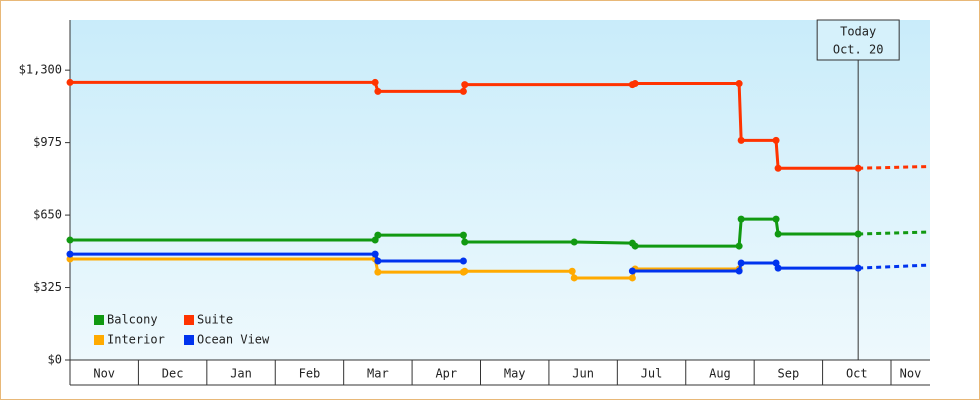 This screenshot has height=404, width=980. Describe the element at coordinates (215, 320) in the screenshot. I see `legend-label: Suite` at that location.